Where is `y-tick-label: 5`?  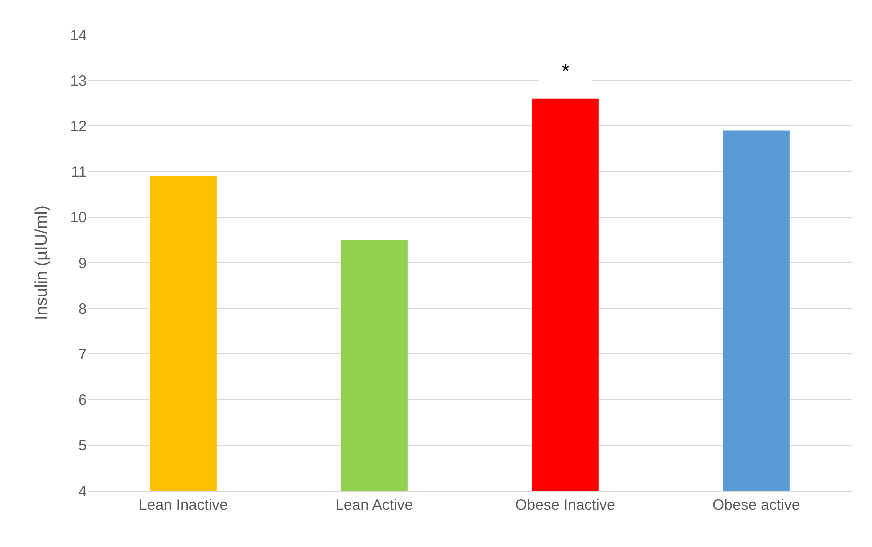
y-tick-label: 5 is located at coordinates (82, 446).